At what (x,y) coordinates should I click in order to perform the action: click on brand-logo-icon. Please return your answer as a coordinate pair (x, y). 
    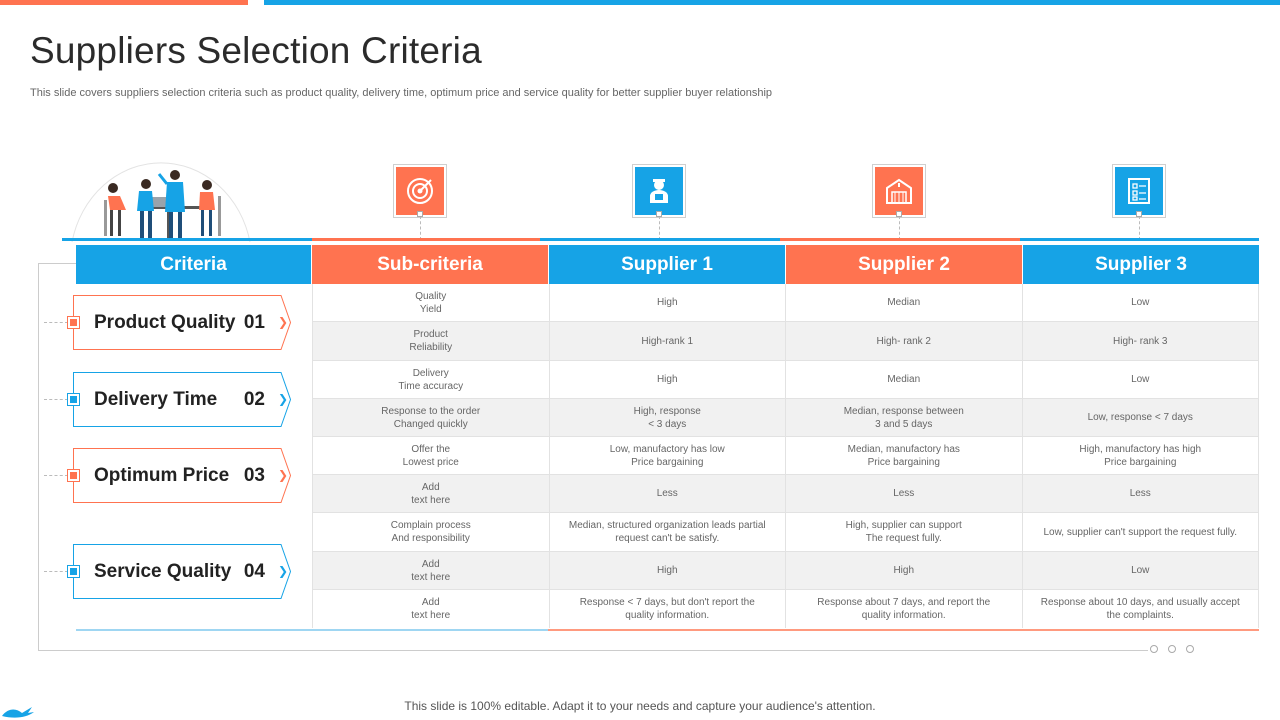
    Looking at the image, I should click on (18, 712).